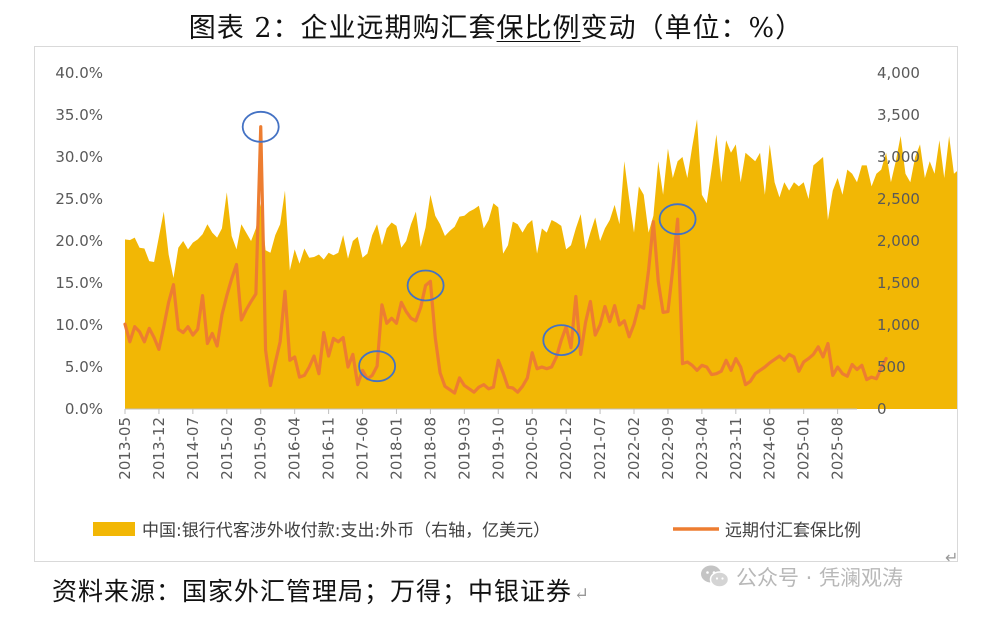 The image size is (992, 617). I want to click on left-tick-label: 40.0%, so click(79, 73).